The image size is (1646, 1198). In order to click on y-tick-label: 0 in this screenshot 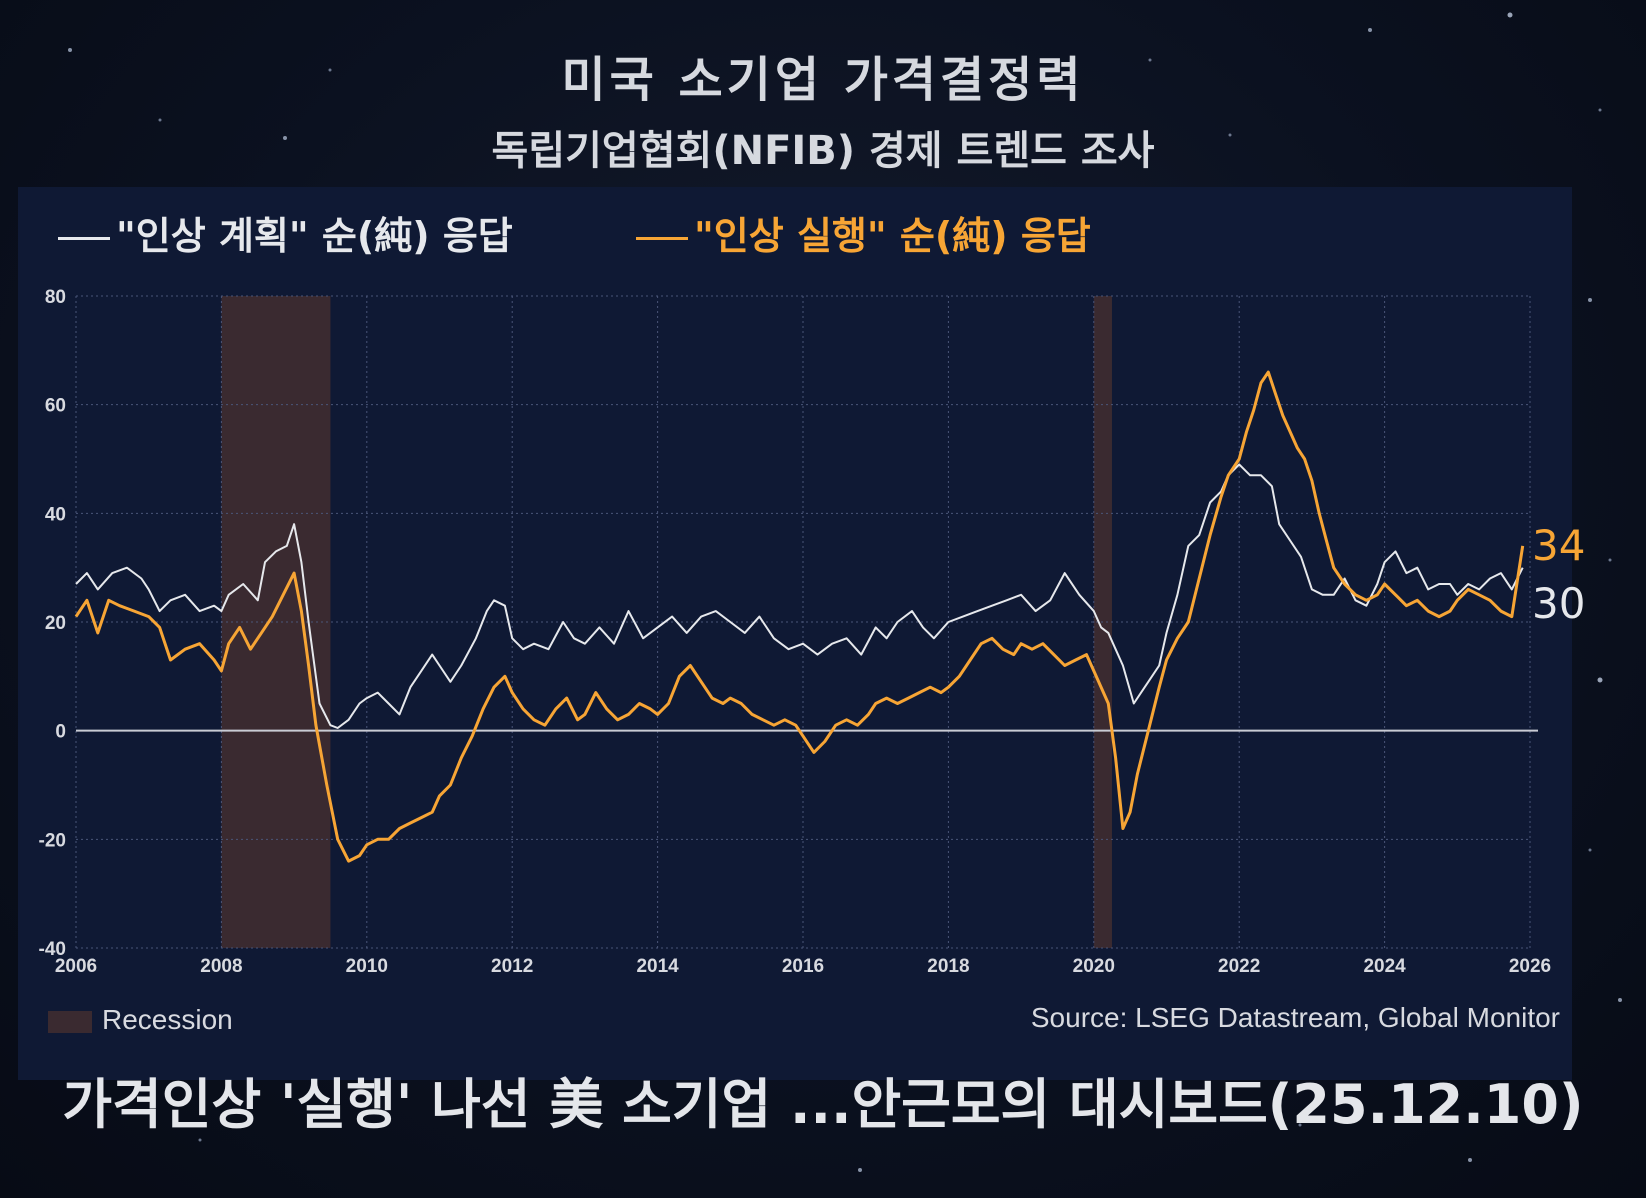, I will do `click(60, 732)`.